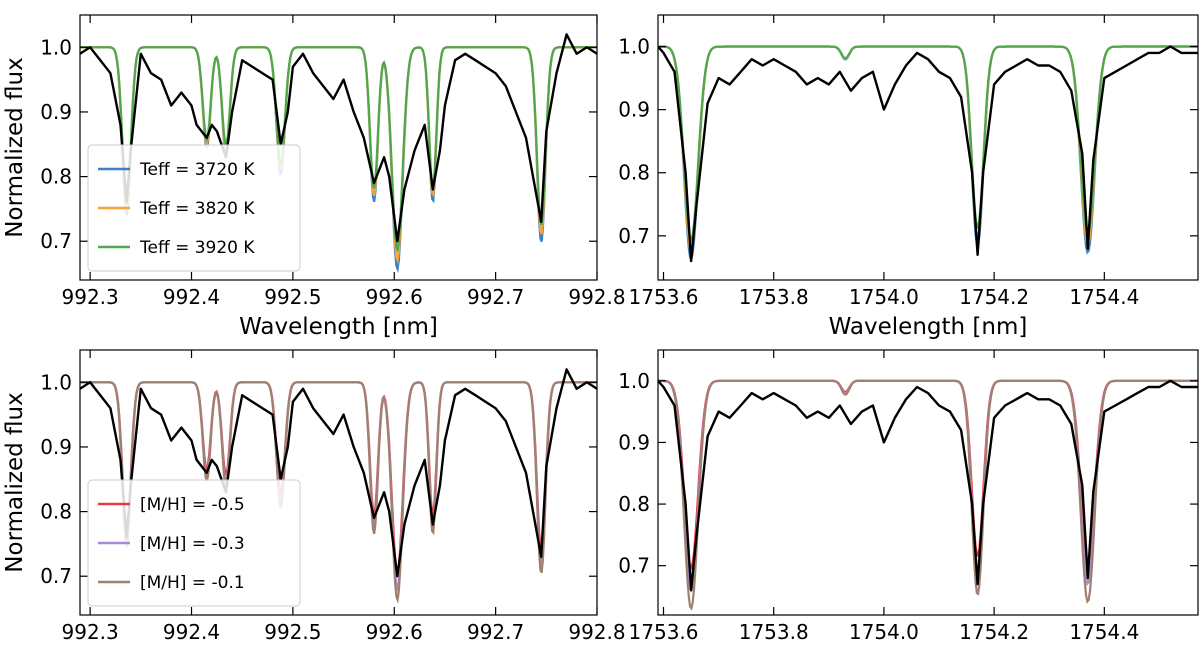  What do you see at coordinates (197, 248) in the screenshot?
I see `legend-entry: Teff = 3920 K` at bounding box center [197, 248].